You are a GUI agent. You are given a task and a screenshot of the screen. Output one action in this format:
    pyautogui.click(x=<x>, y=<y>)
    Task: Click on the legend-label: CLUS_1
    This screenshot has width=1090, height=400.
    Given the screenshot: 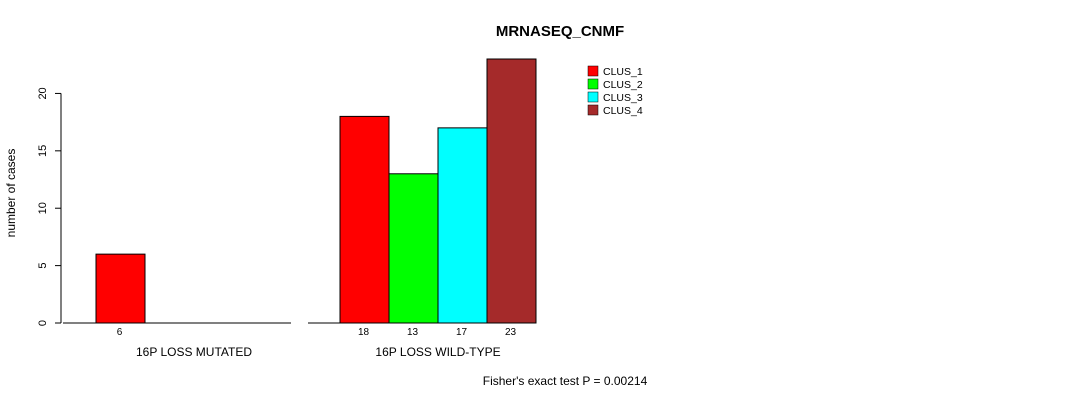 What is the action you would take?
    pyautogui.click(x=623, y=72)
    